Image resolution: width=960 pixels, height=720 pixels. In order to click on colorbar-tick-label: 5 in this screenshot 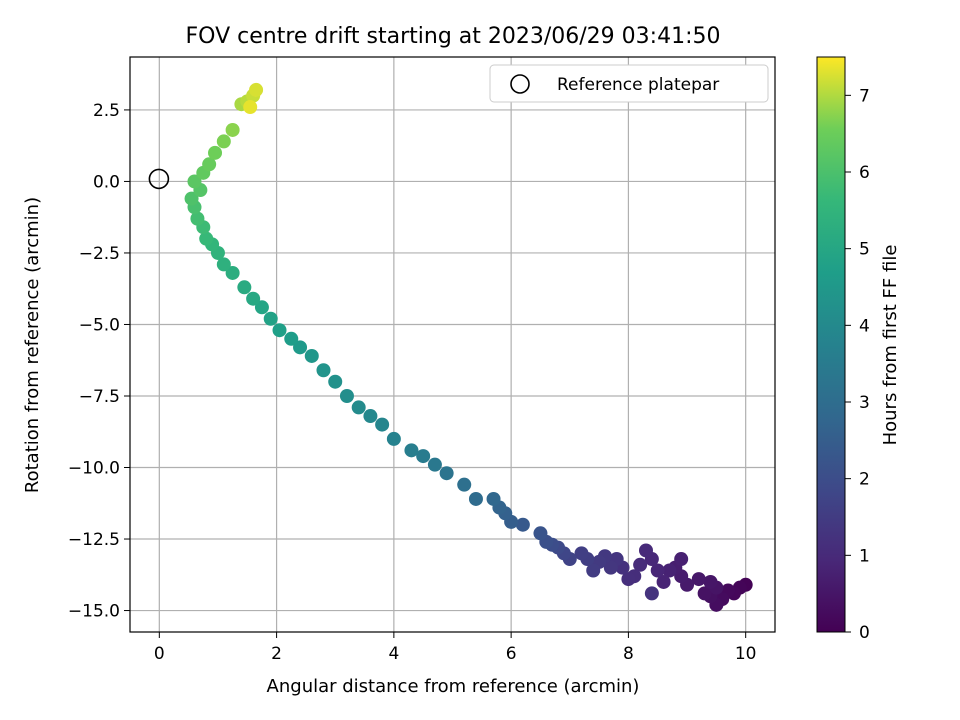, I will do `click(864, 250)`.